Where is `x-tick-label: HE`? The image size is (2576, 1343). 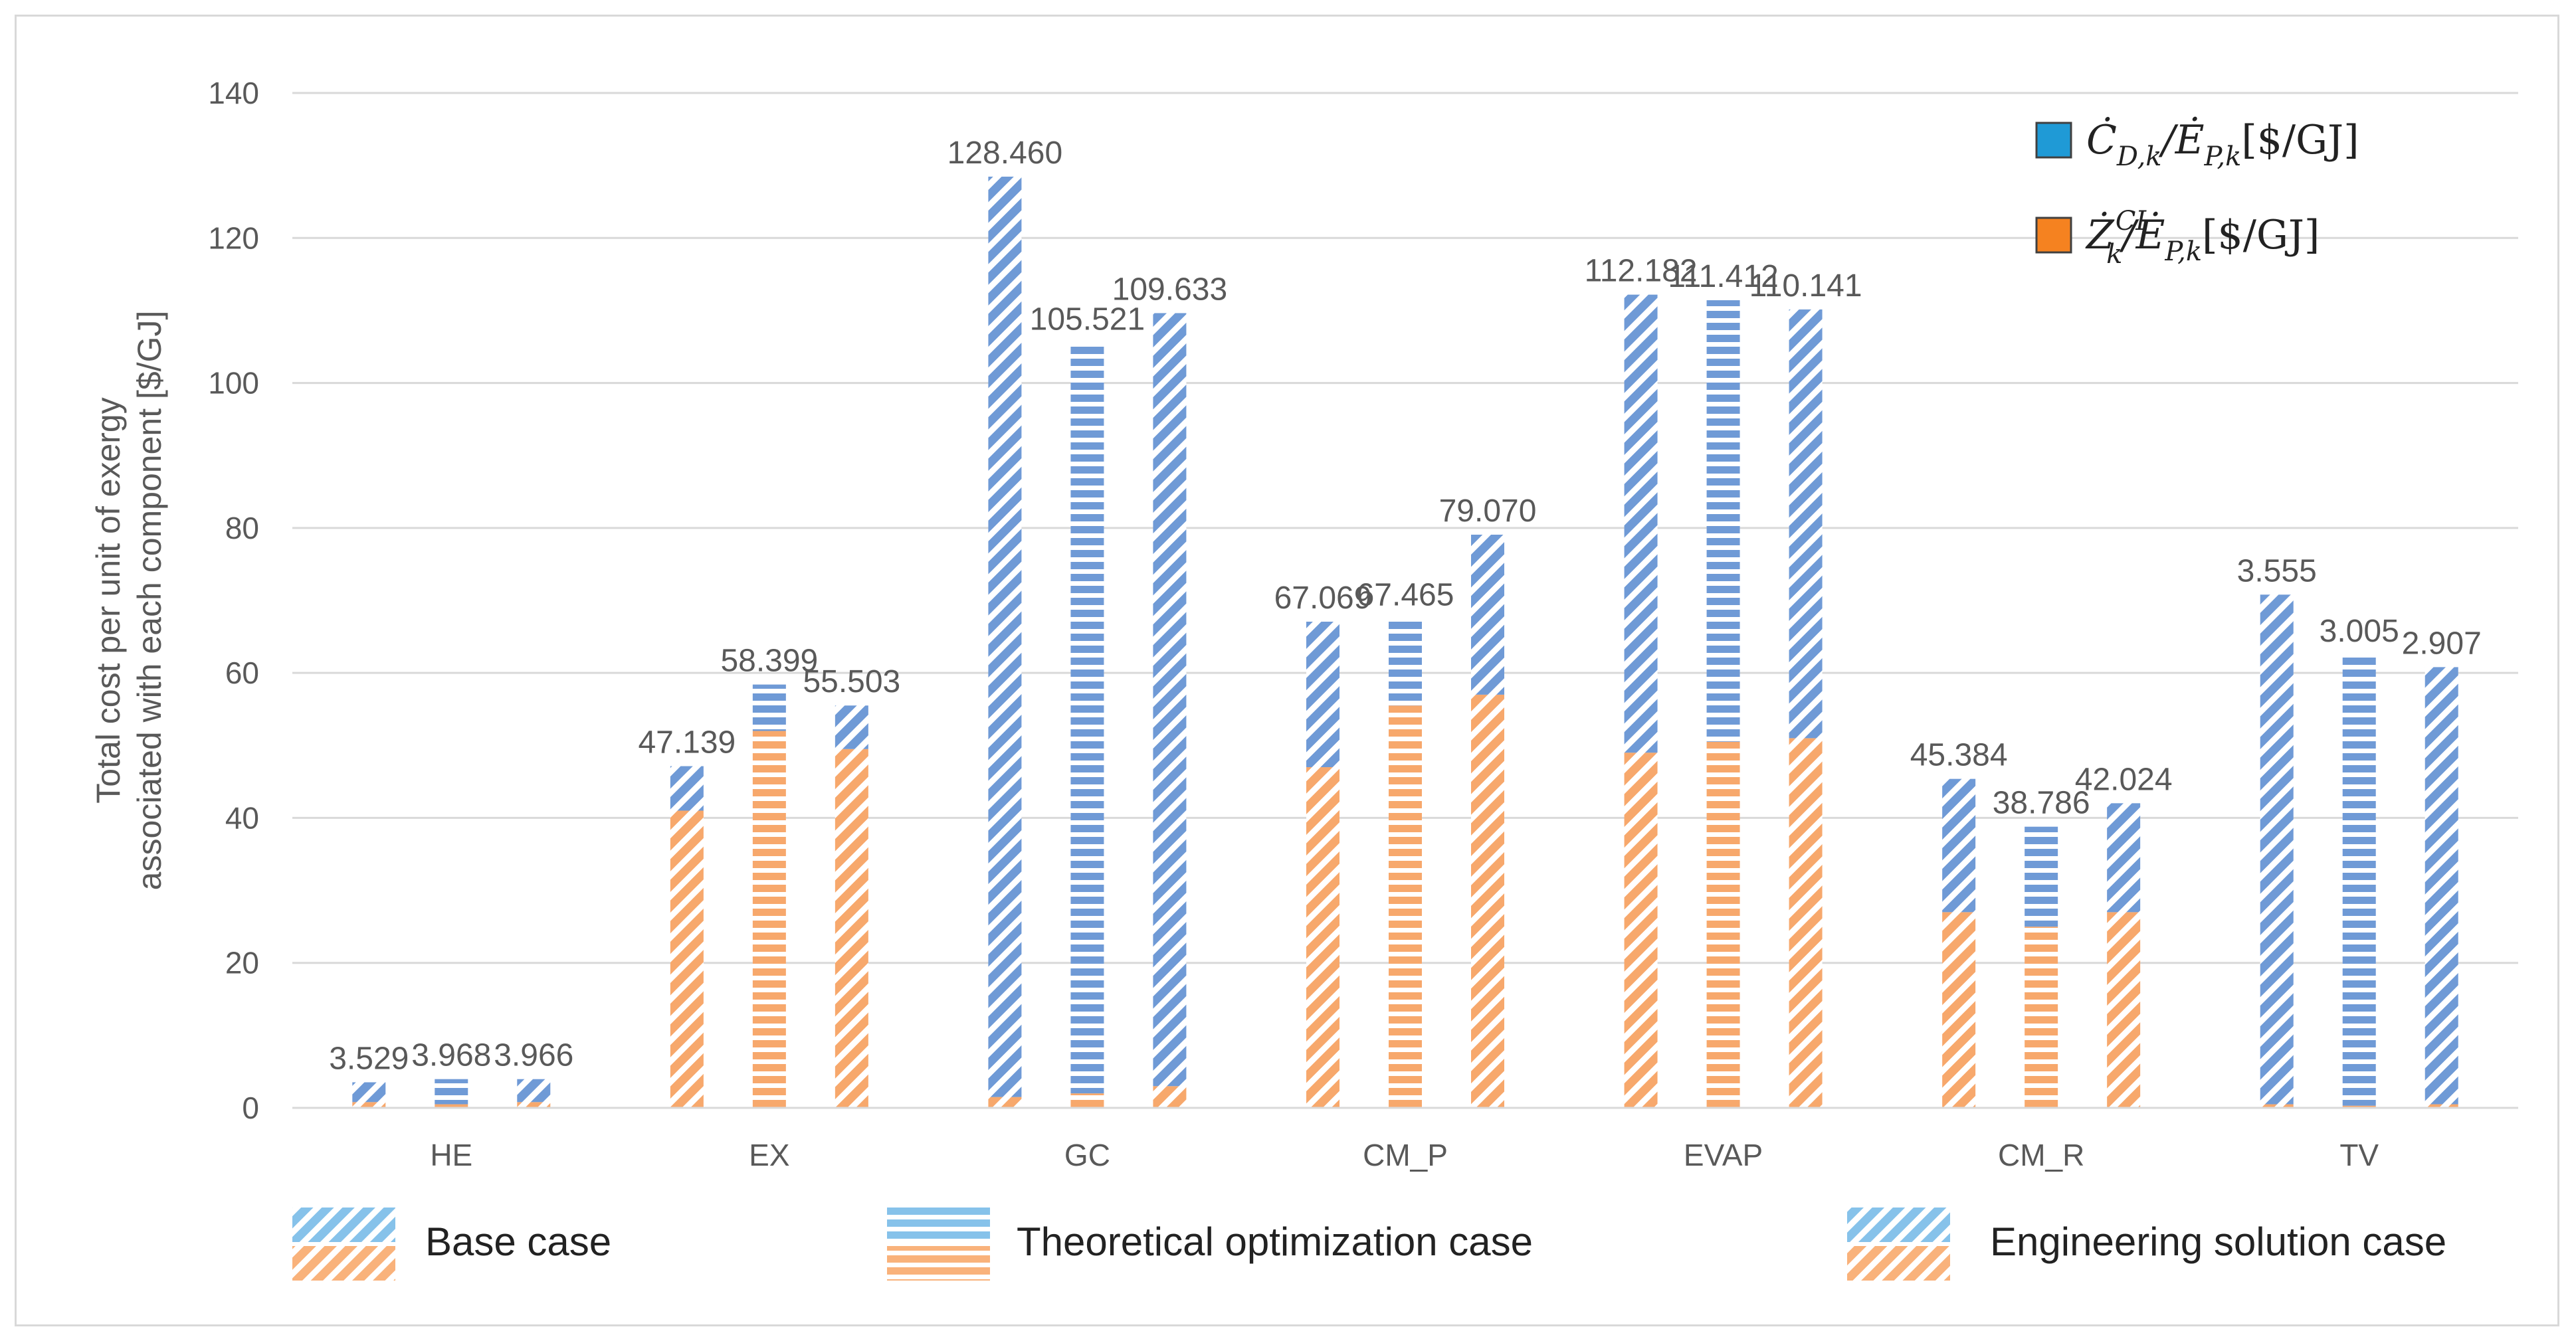 x-tick-label: HE is located at coordinates (451, 1155).